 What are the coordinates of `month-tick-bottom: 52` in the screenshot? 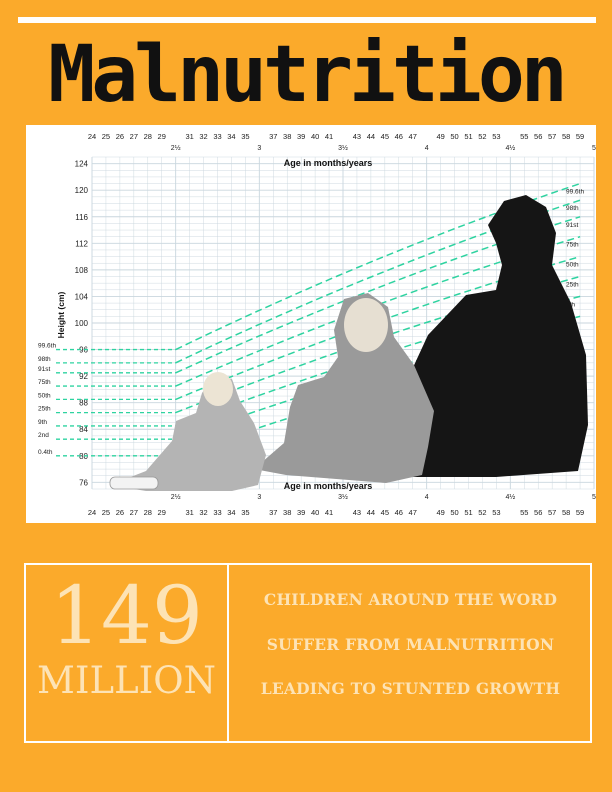 It's located at (482, 512).